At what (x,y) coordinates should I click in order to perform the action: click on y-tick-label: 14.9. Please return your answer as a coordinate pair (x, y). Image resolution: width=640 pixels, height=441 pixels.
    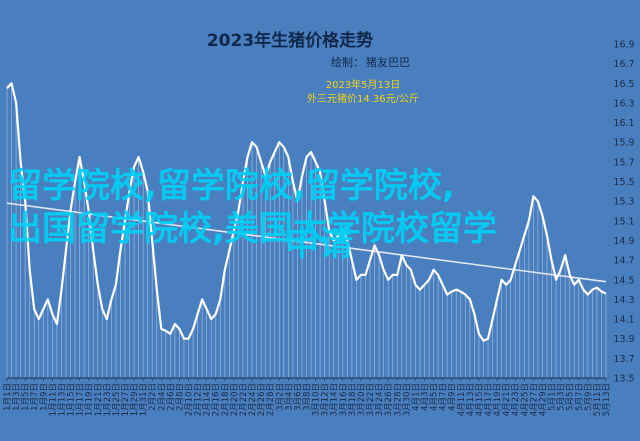
    Looking at the image, I should click on (623, 241).